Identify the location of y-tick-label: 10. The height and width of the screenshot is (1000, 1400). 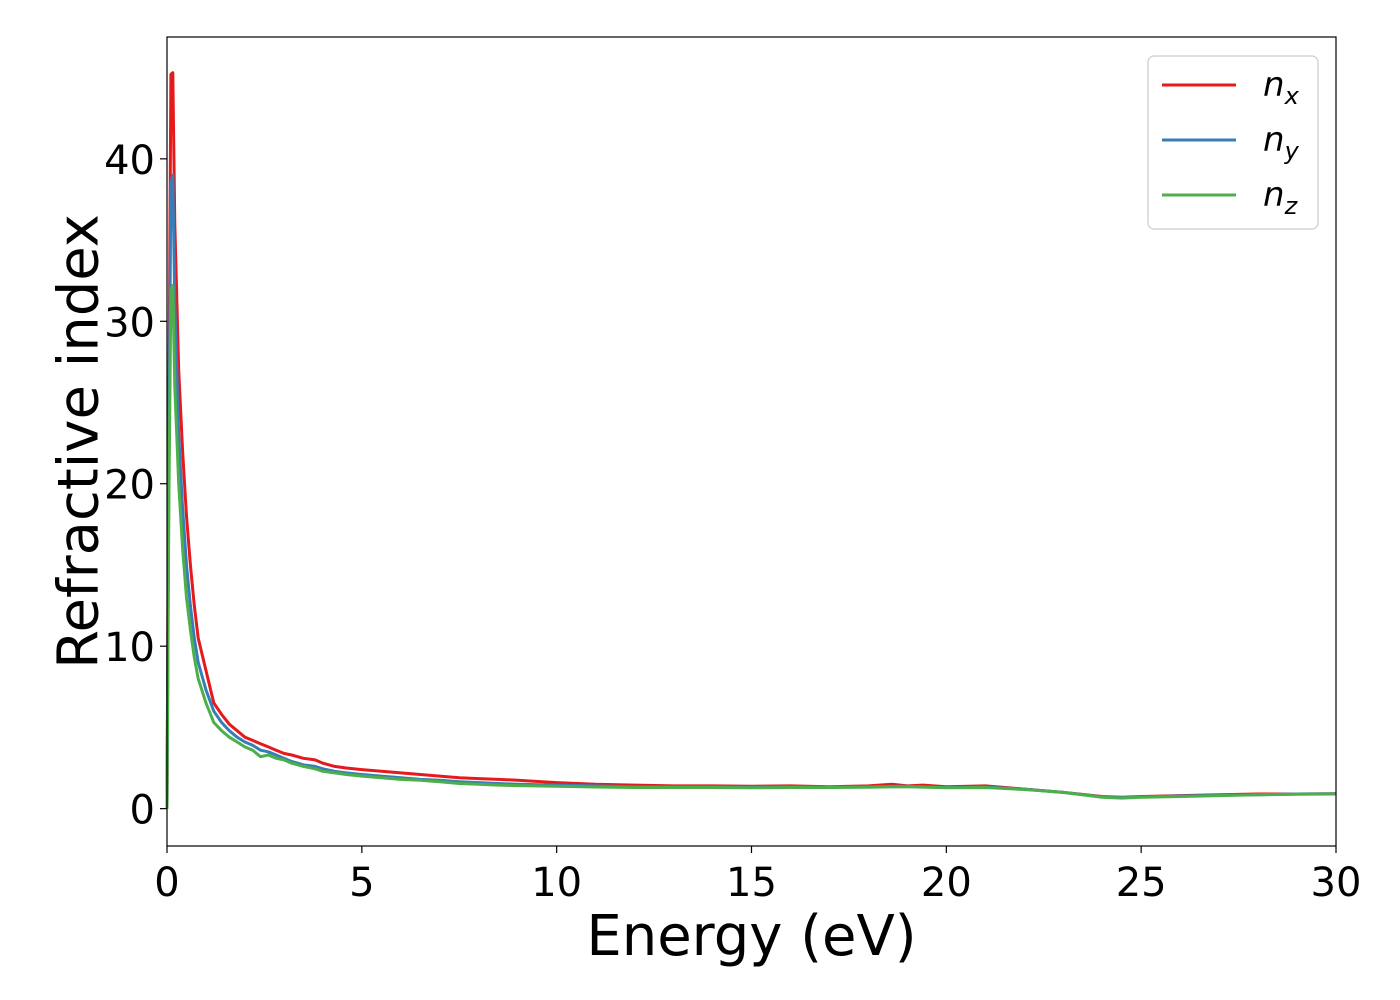
(129, 648).